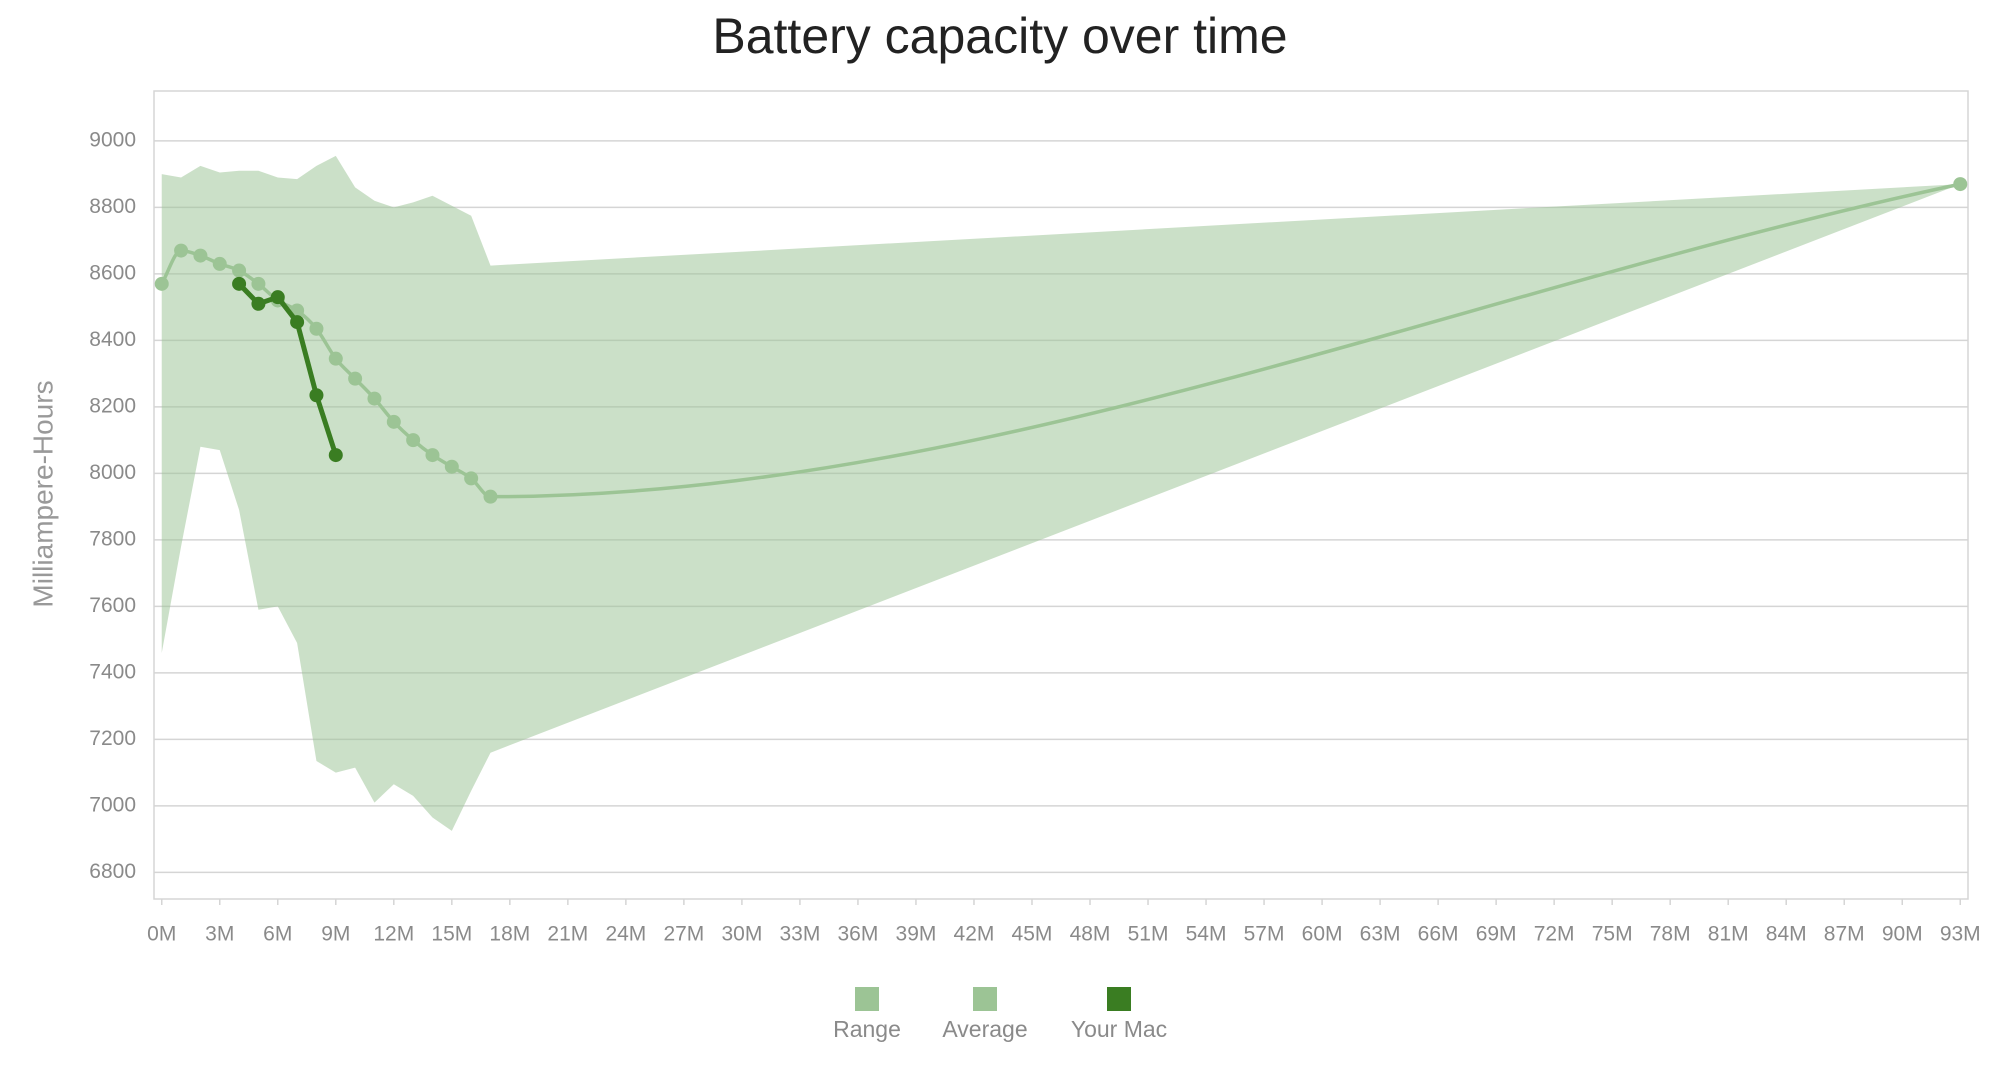  Describe the element at coordinates (1786, 934) in the screenshot. I see `x-tick-label: 84M` at that location.